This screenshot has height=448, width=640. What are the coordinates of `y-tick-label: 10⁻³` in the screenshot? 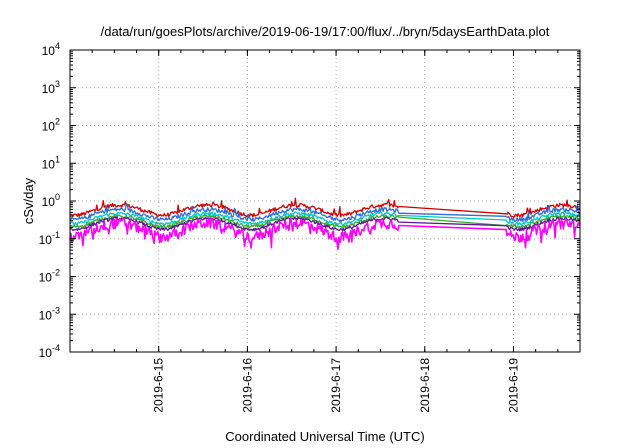 It's located at (49, 313).